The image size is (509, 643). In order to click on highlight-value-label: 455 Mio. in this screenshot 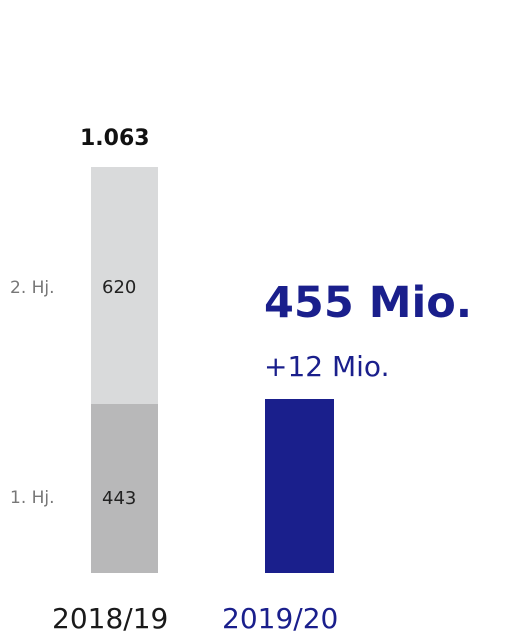, I will do `click(368, 303)`.